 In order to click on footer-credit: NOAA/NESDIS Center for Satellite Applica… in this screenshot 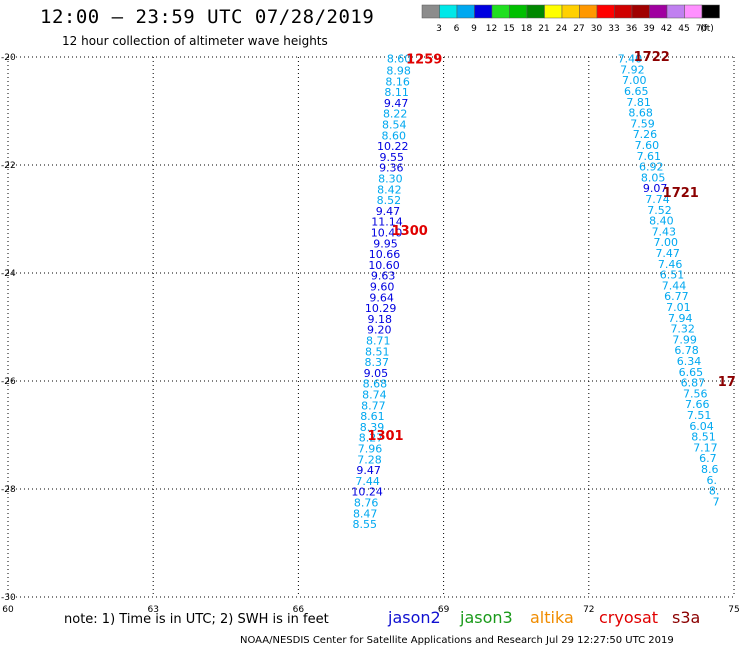, I will do `click(457, 640)`.